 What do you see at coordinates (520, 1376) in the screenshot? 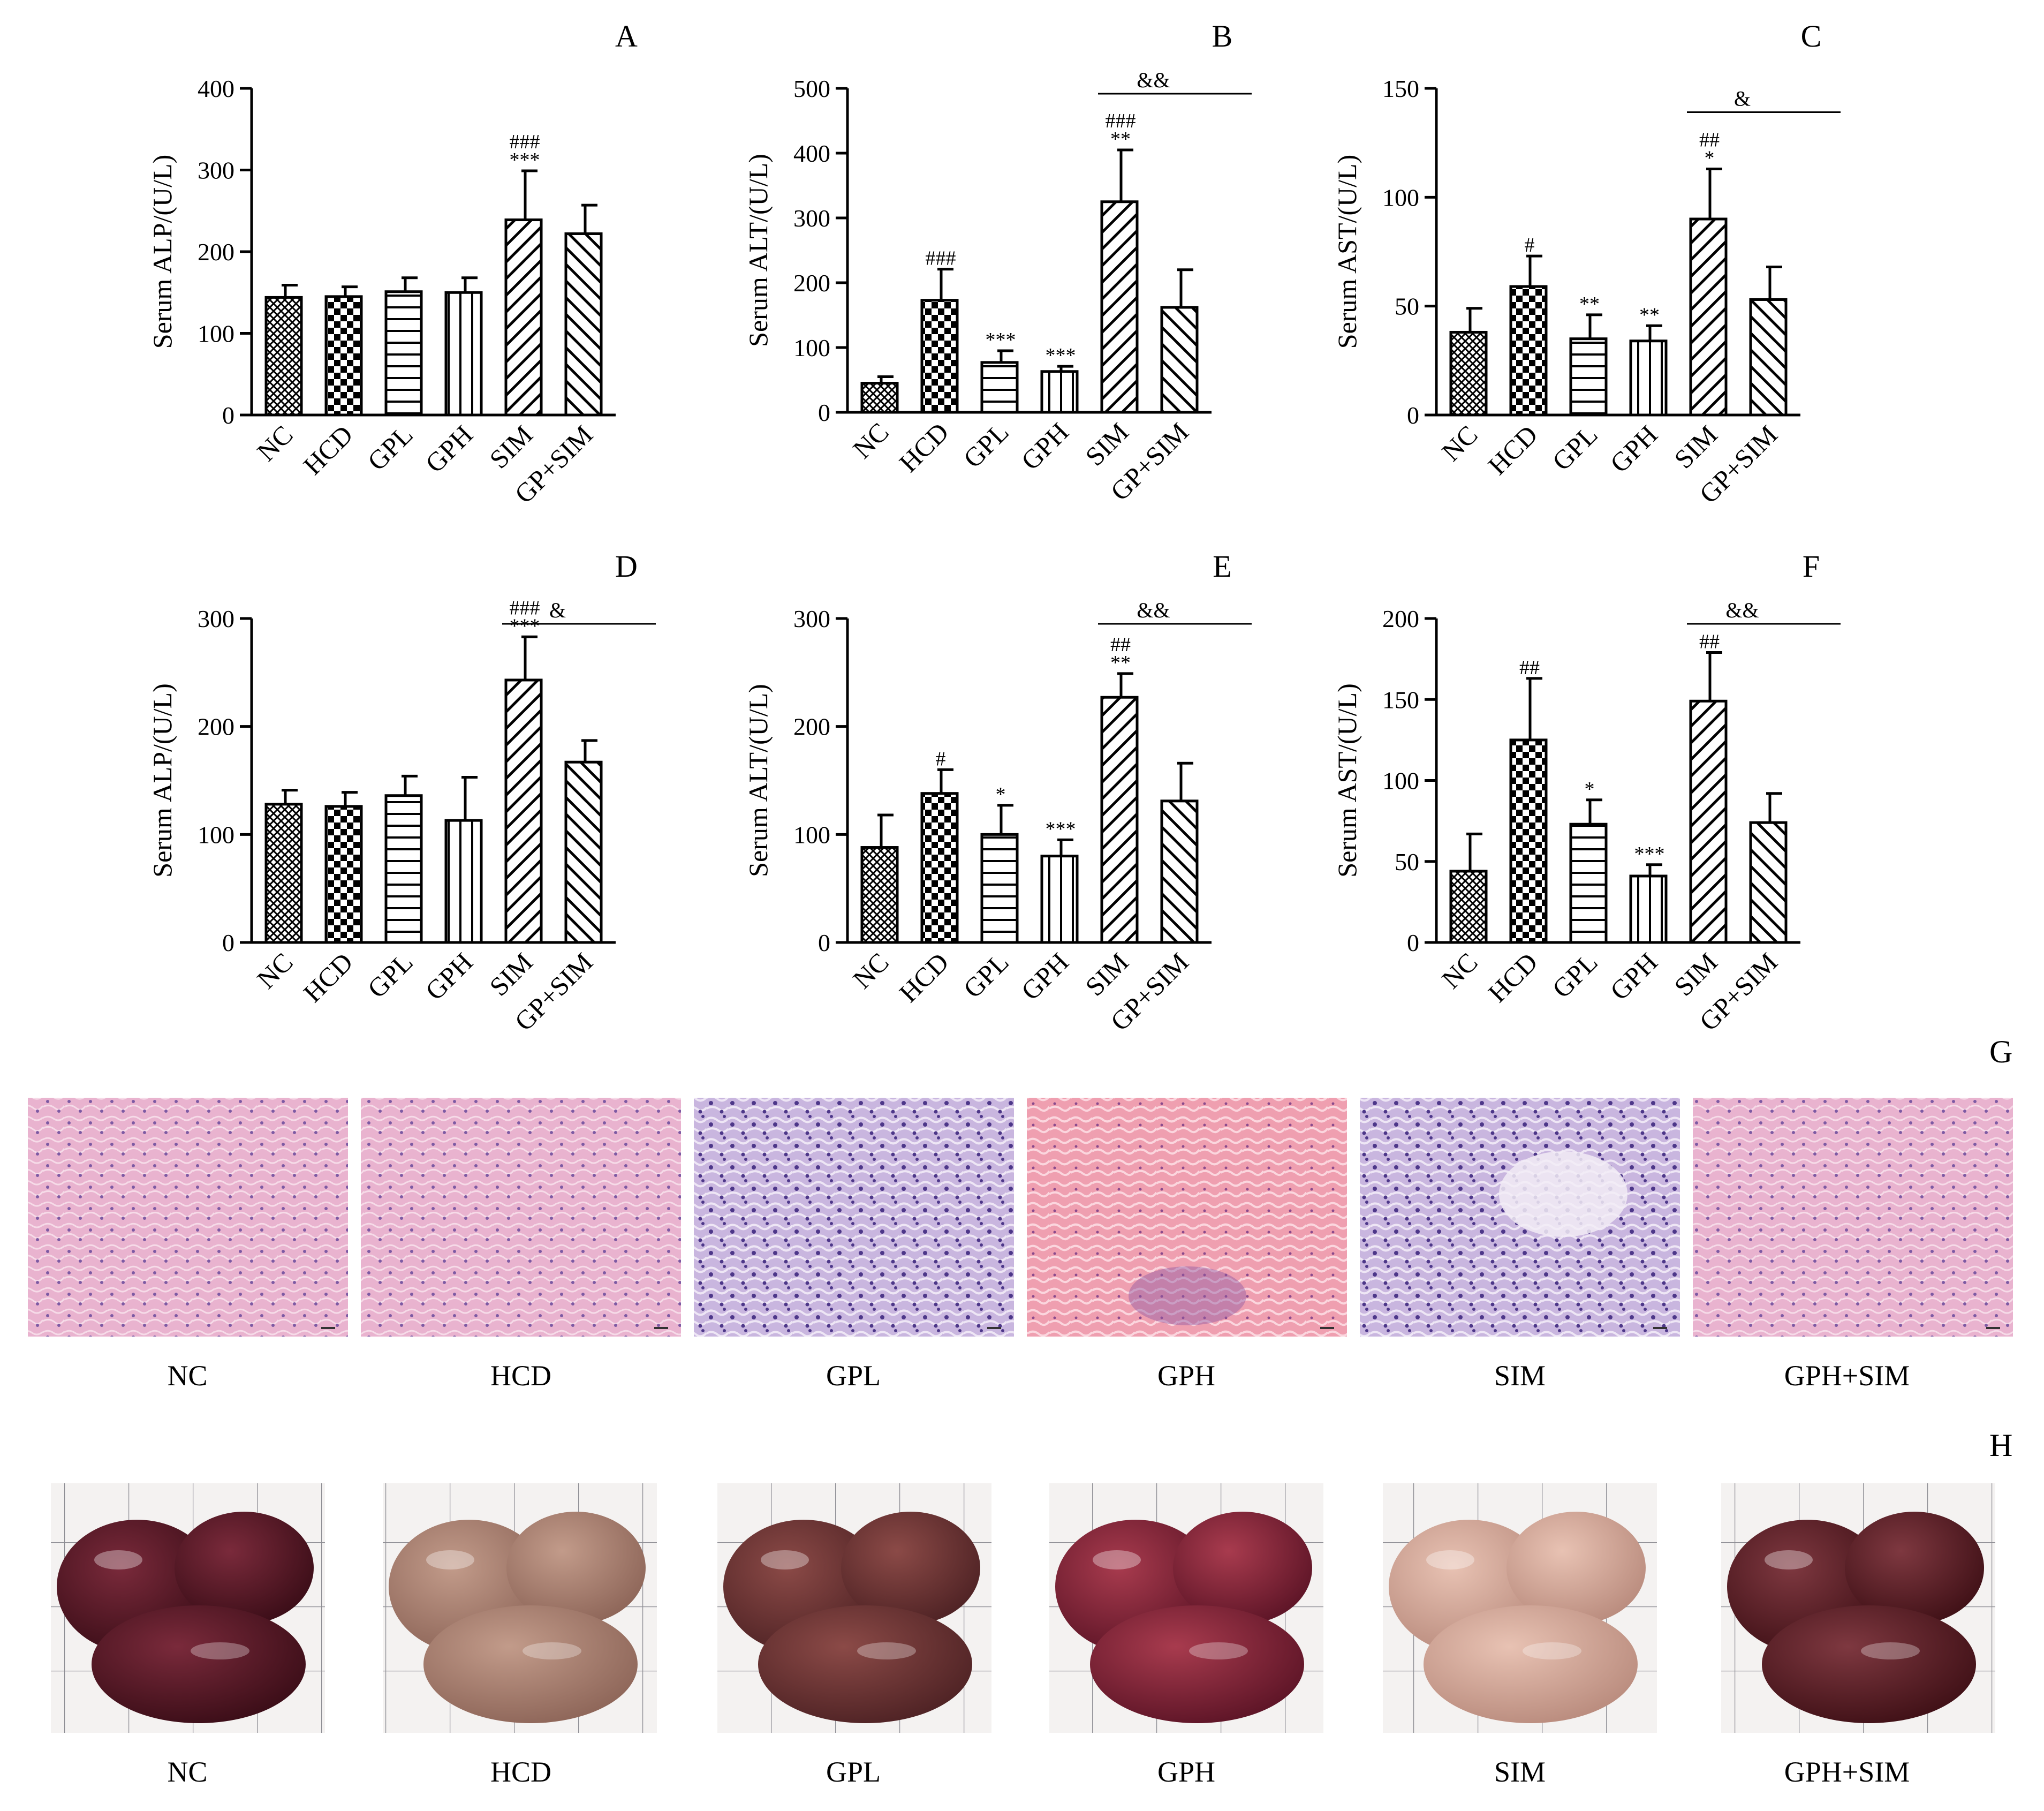
I see `histo-caption-hcd: HCD` at bounding box center [520, 1376].